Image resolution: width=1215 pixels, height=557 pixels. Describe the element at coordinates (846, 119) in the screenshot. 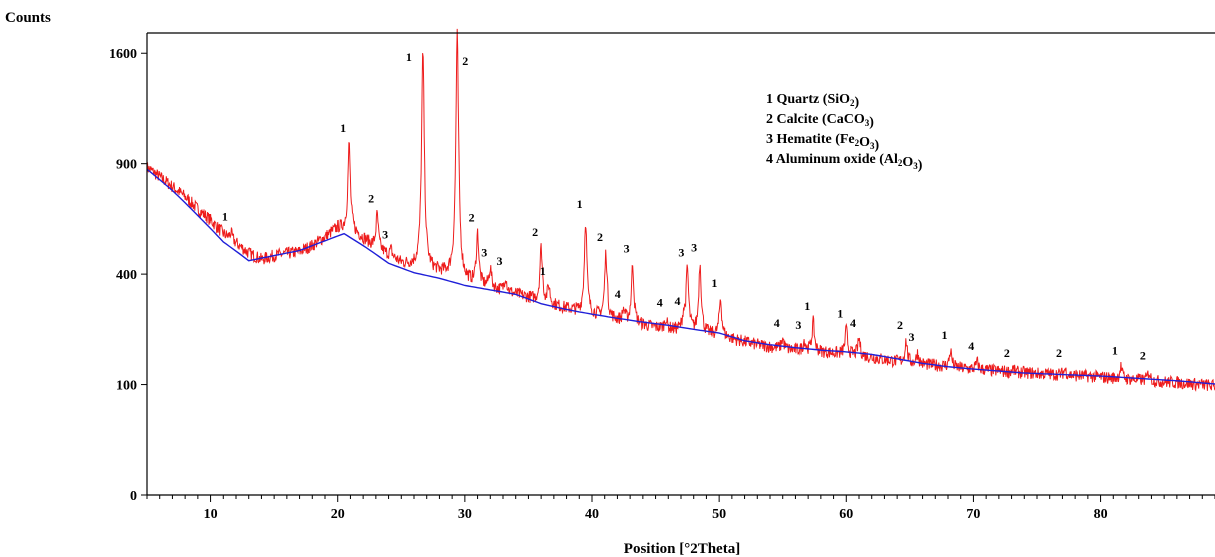

I see `legend-formula-part: CaCO` at that location.